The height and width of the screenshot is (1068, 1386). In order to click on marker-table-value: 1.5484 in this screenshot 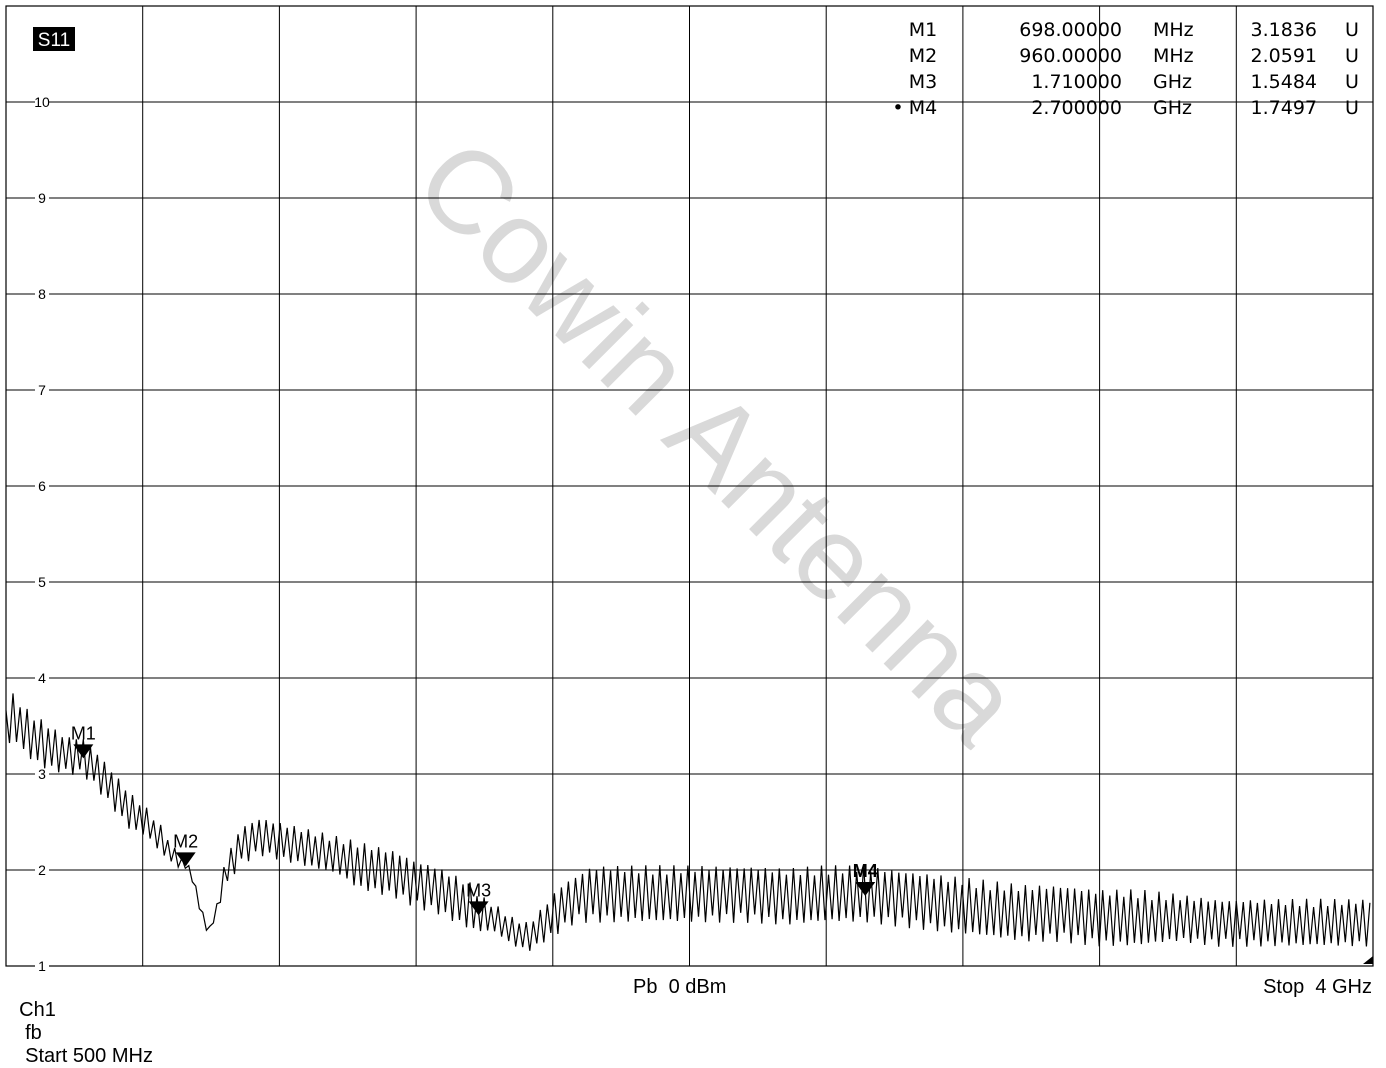, I will do `click(1284, 82)`.